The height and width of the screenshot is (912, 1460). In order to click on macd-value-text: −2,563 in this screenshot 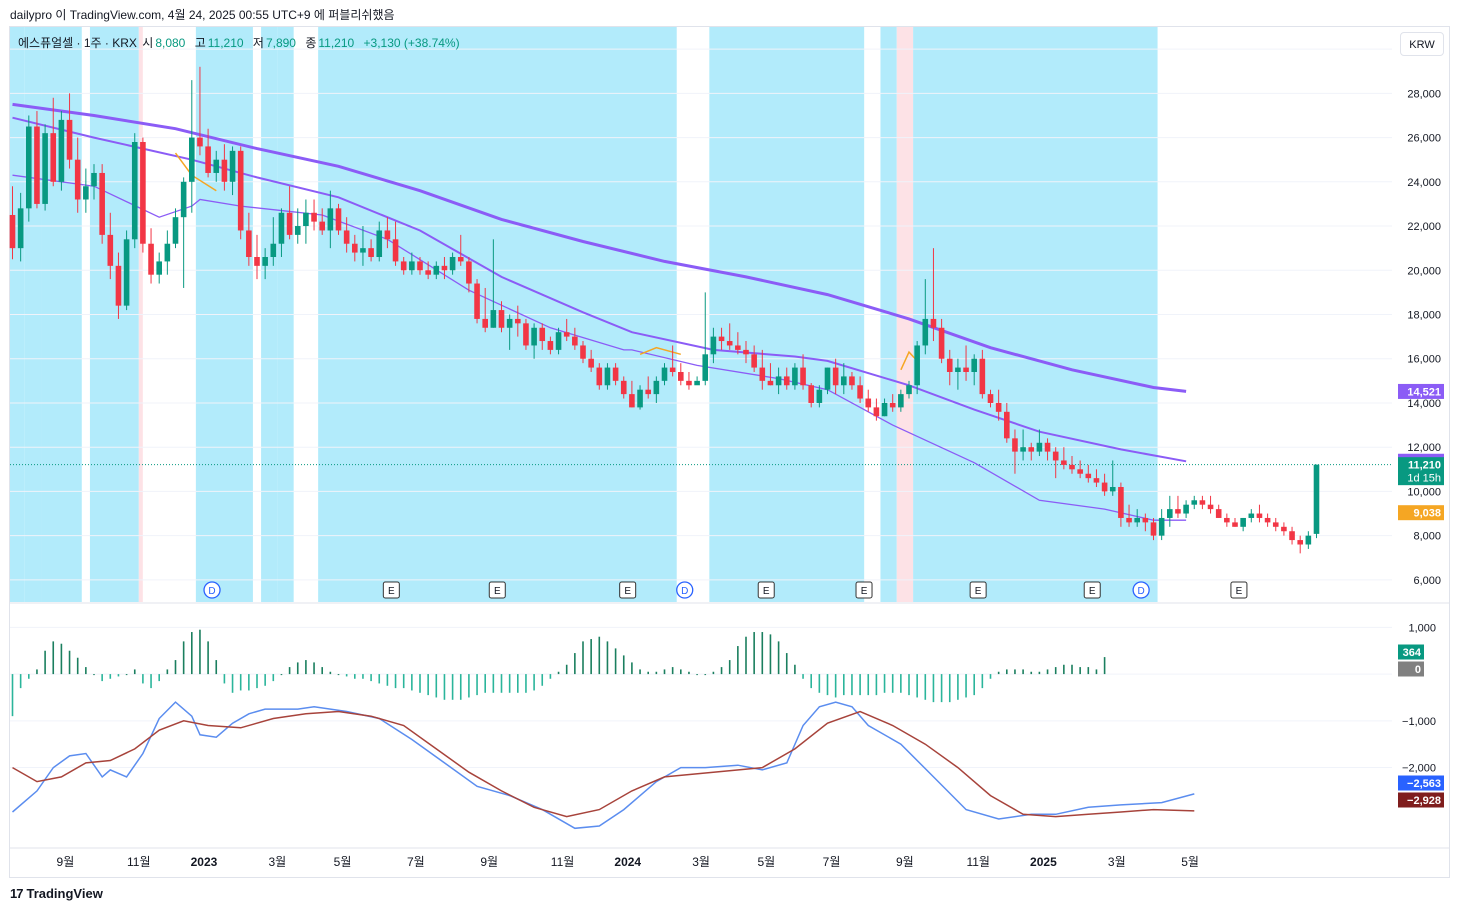, I will do `click(1424, 784)`.